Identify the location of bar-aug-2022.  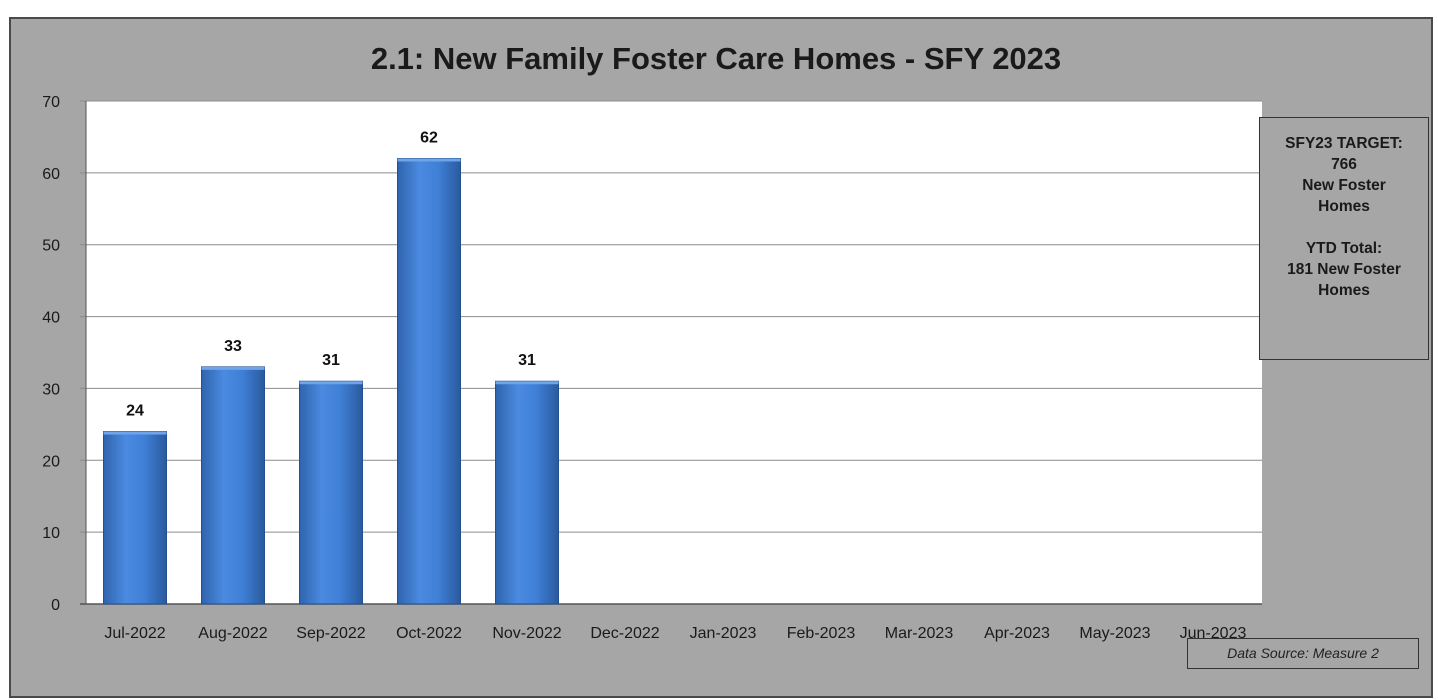
(233, 485).